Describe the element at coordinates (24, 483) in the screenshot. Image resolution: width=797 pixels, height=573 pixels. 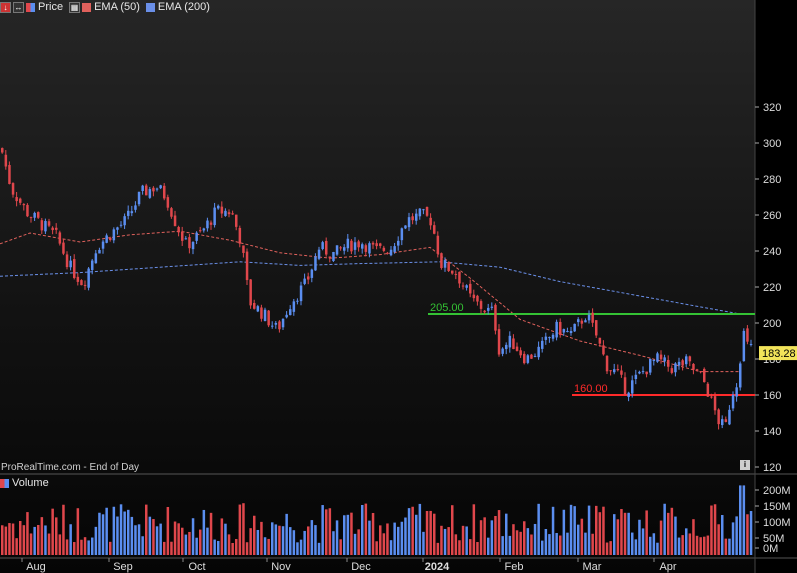
I see `volume-legend: Volume` at that location.